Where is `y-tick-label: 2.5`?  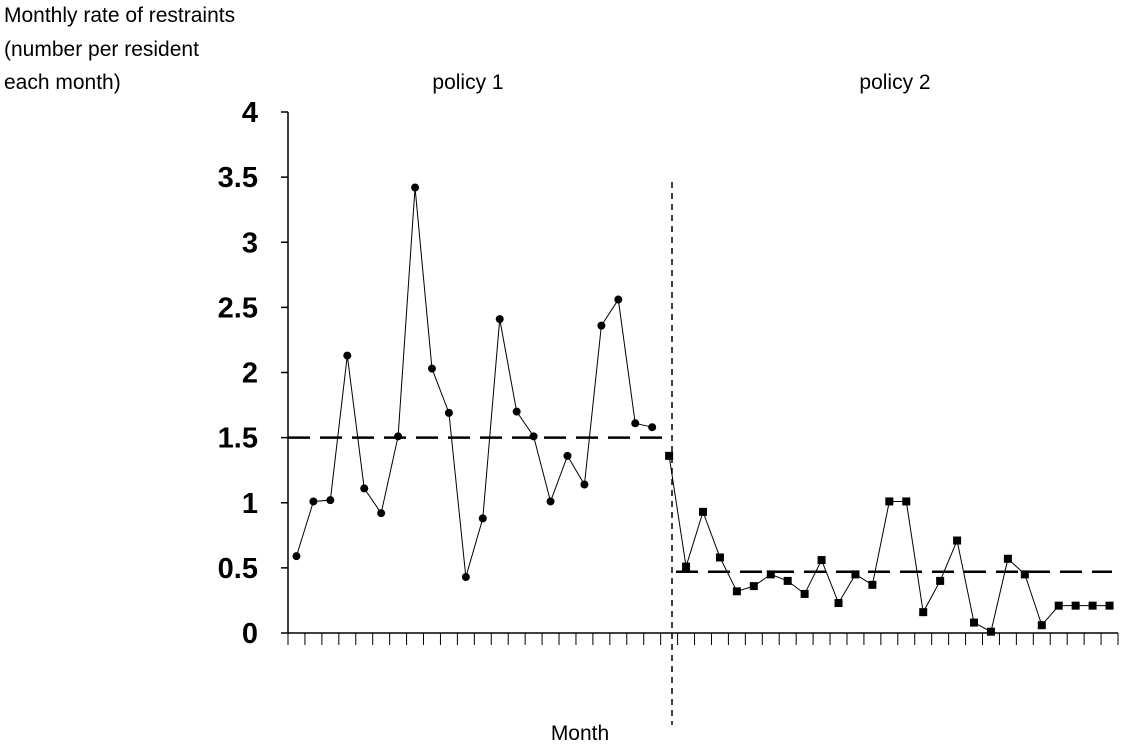
y-tick-label: 2.5 is located at coordinates (238, 308).